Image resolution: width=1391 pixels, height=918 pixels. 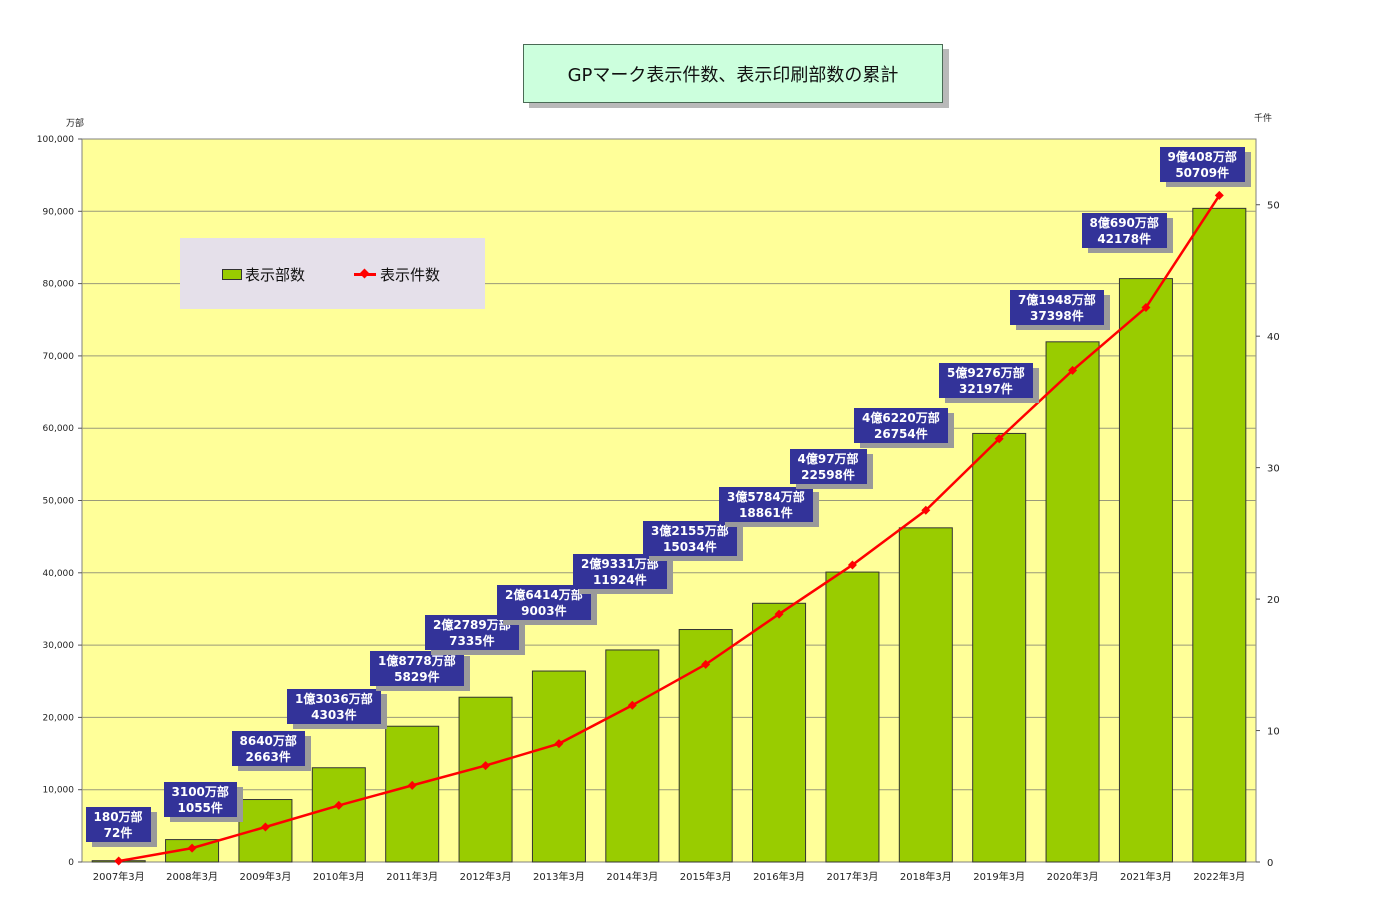 I want to click on data-label-count: 50709件, so click(x=1202, y=172).